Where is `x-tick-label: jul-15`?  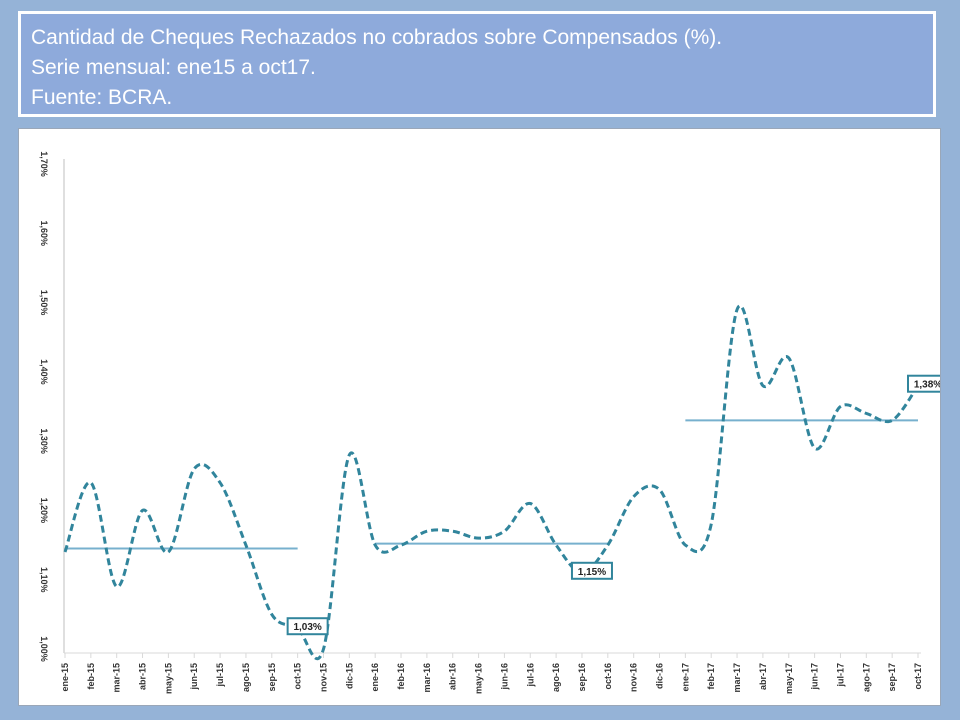 x-tick-label: jul-15 is located at coordinates (220, 675).